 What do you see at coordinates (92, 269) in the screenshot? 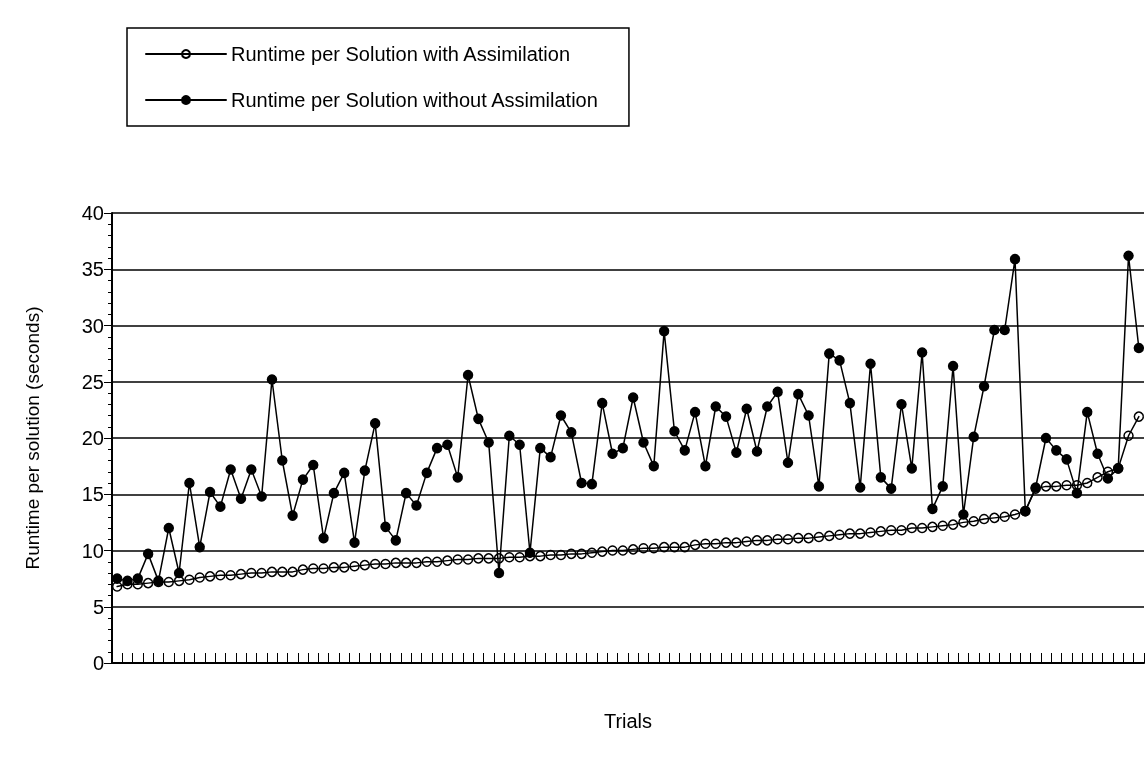
I see `y-tick-label: 35` at bounding box center [92, 269].